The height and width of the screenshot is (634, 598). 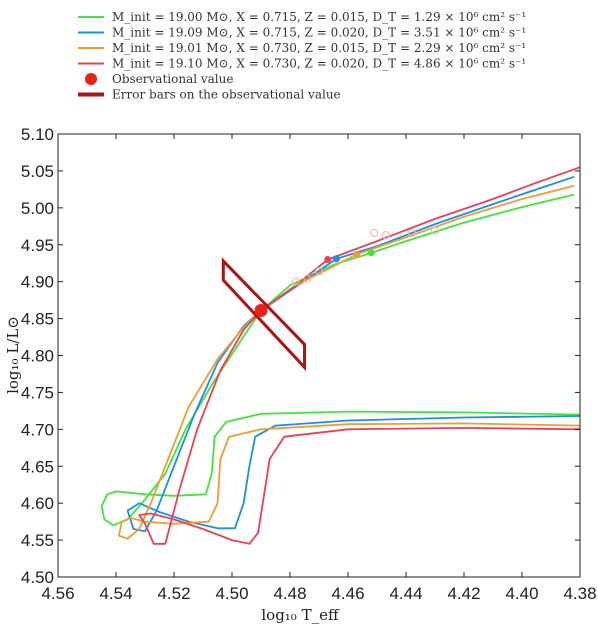 What do you see at coordinates (57, 593) in the screenshot?
I see `x-tick-label: 4.56` at bounding box center [57, 593].